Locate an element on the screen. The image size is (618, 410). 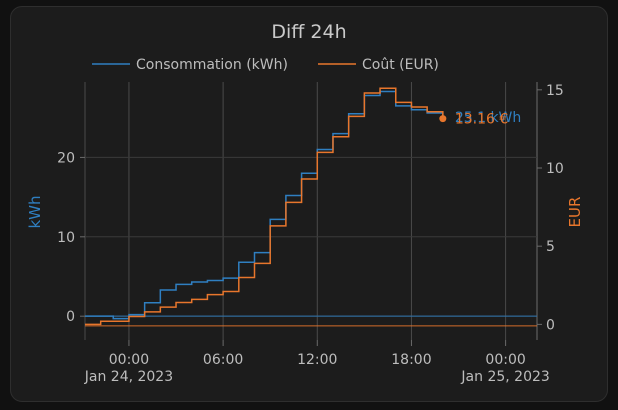
y-right-tick-label: 10 is located at coordinates (555, 169).